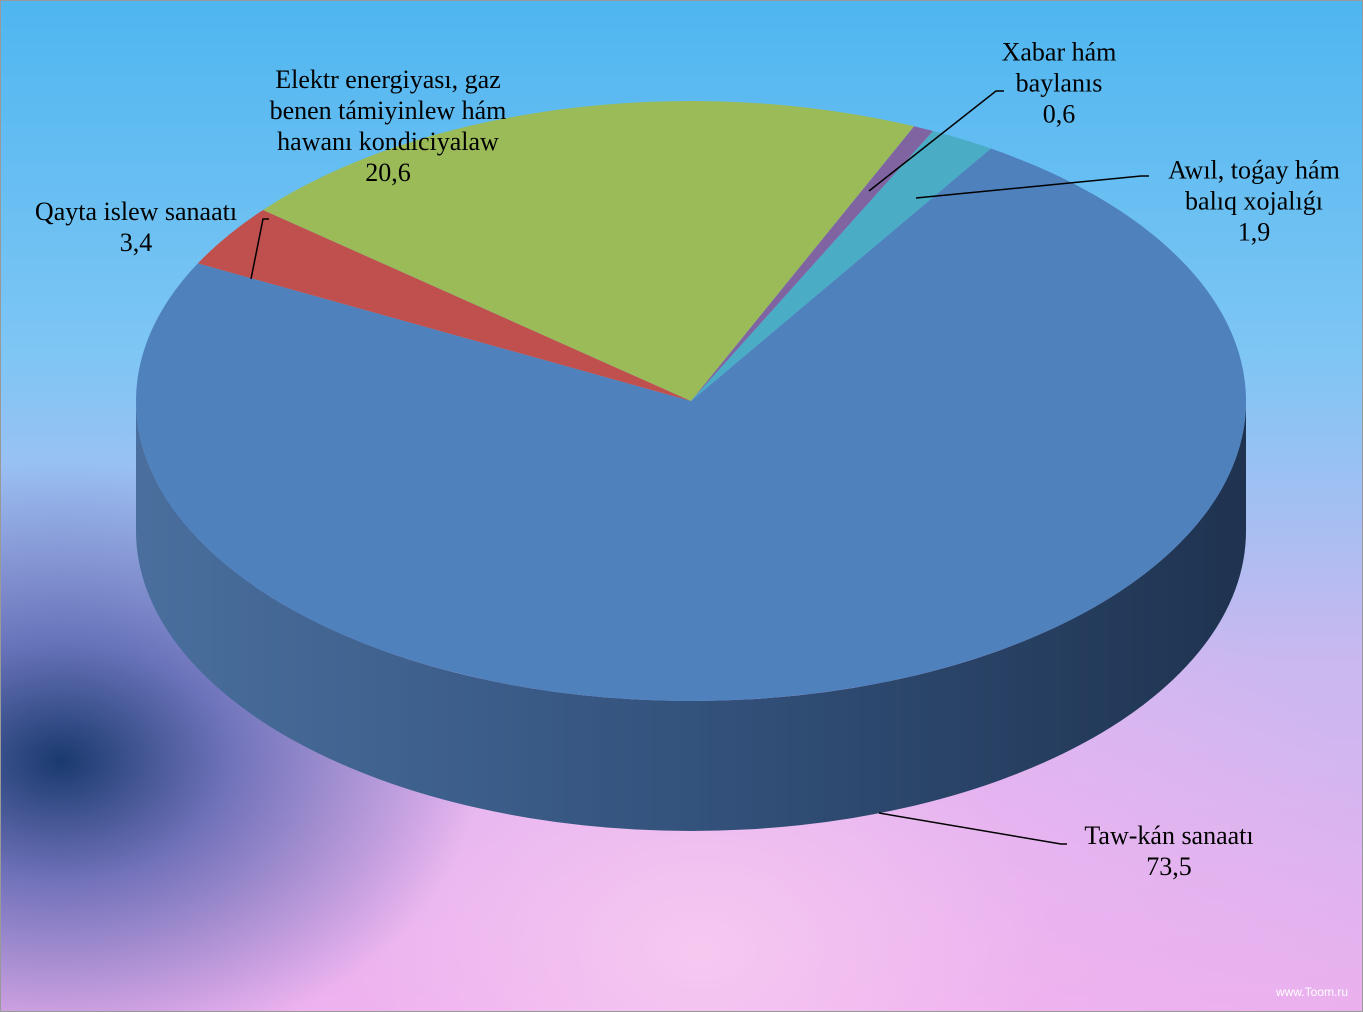  I want to click on data-label: Awıl, toǵay hám balıq xojalıǵı 1,9, so click(1253, 201).